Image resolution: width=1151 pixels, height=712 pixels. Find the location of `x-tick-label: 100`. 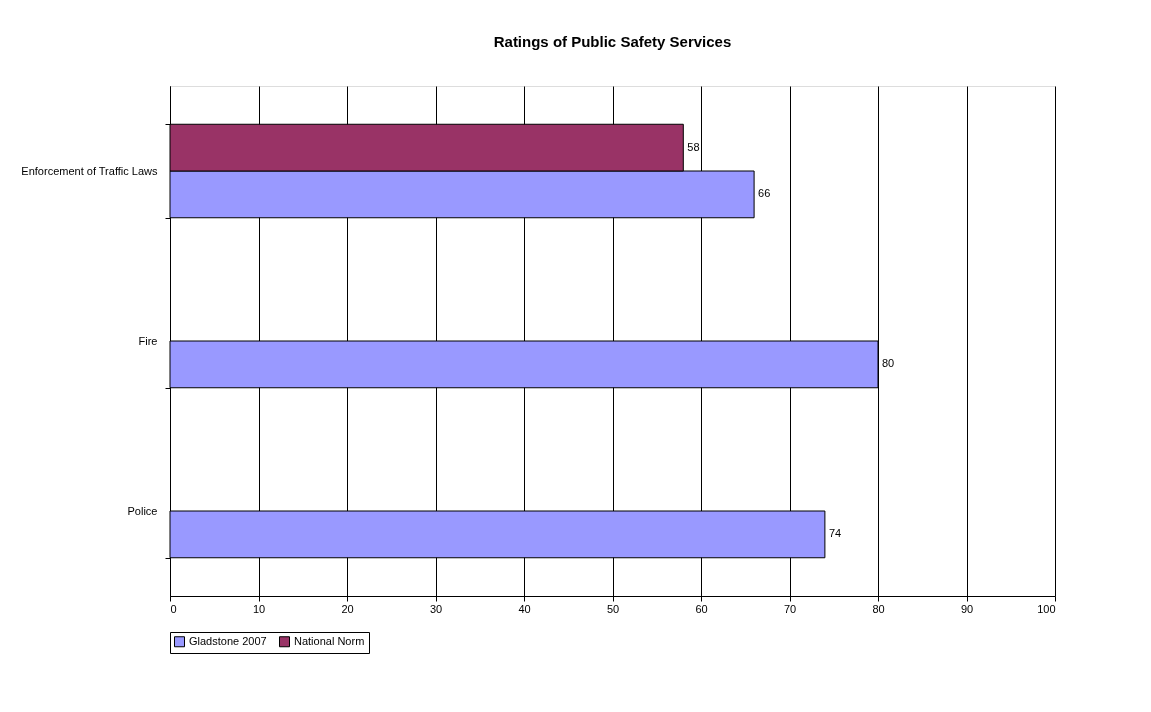

x-tick-label: 100 is located at coordinates (1046, 608).